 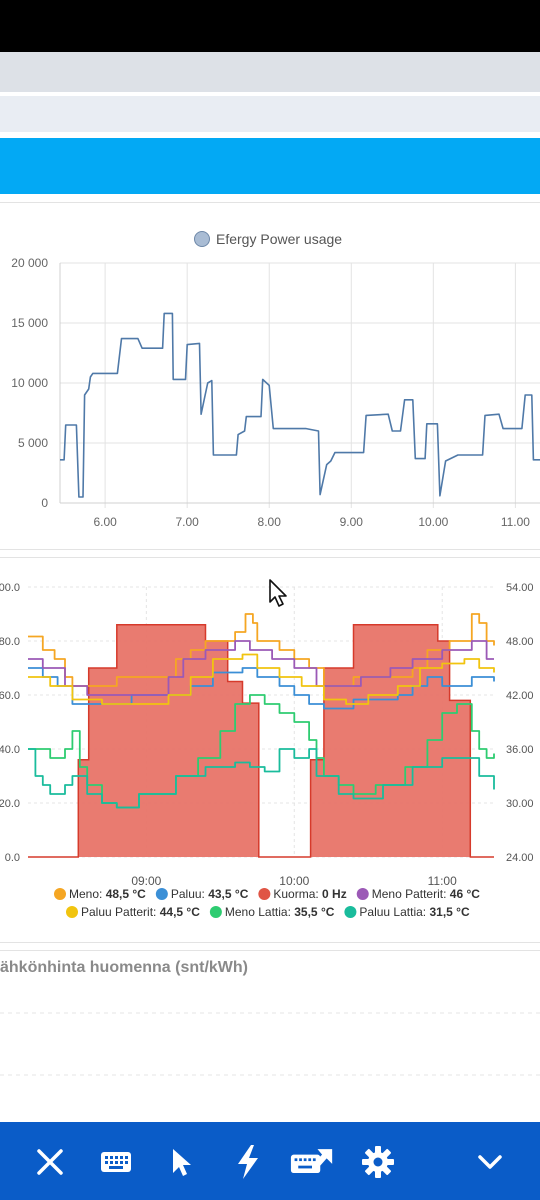 I want to click on legend-series-value: 31,5 °C, so click(x=449, y=912).